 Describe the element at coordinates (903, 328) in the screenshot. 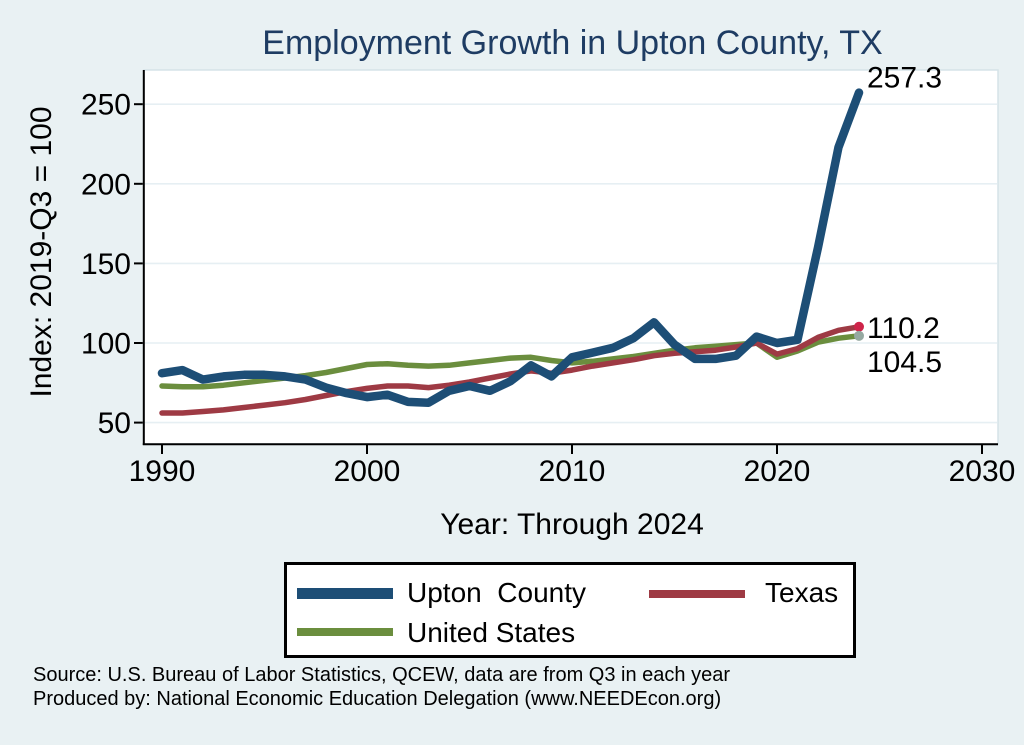

I see `series-end-label: 110.2` at that location.